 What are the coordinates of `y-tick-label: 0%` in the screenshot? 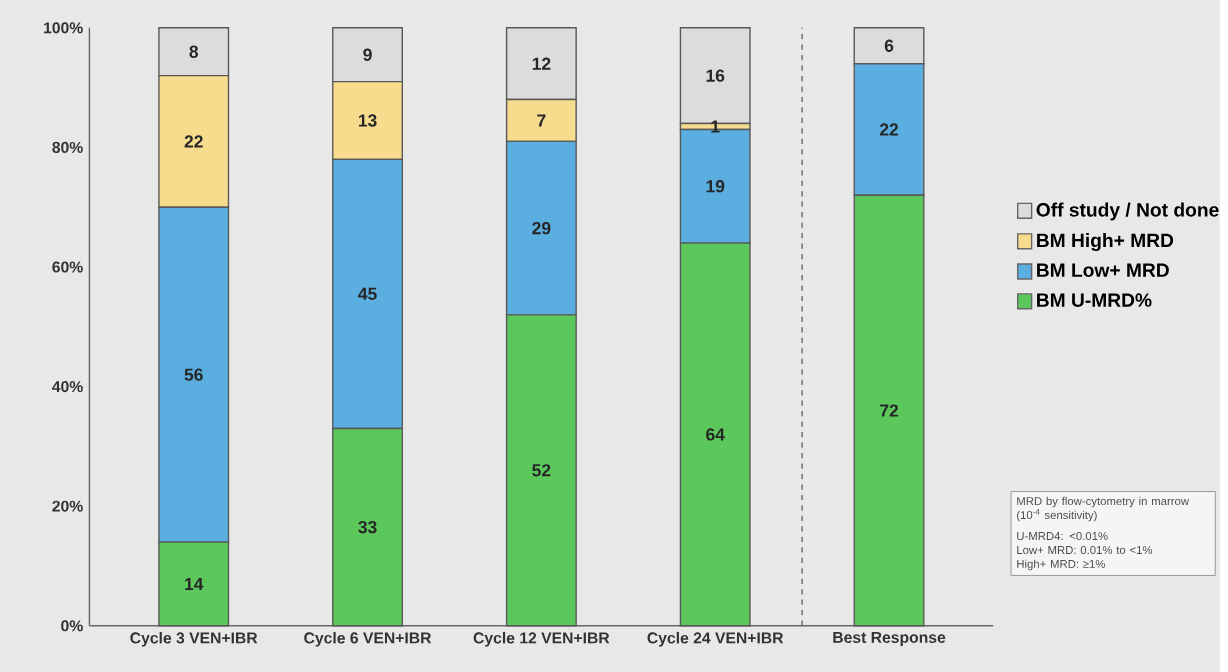 It's located at (72, 625).